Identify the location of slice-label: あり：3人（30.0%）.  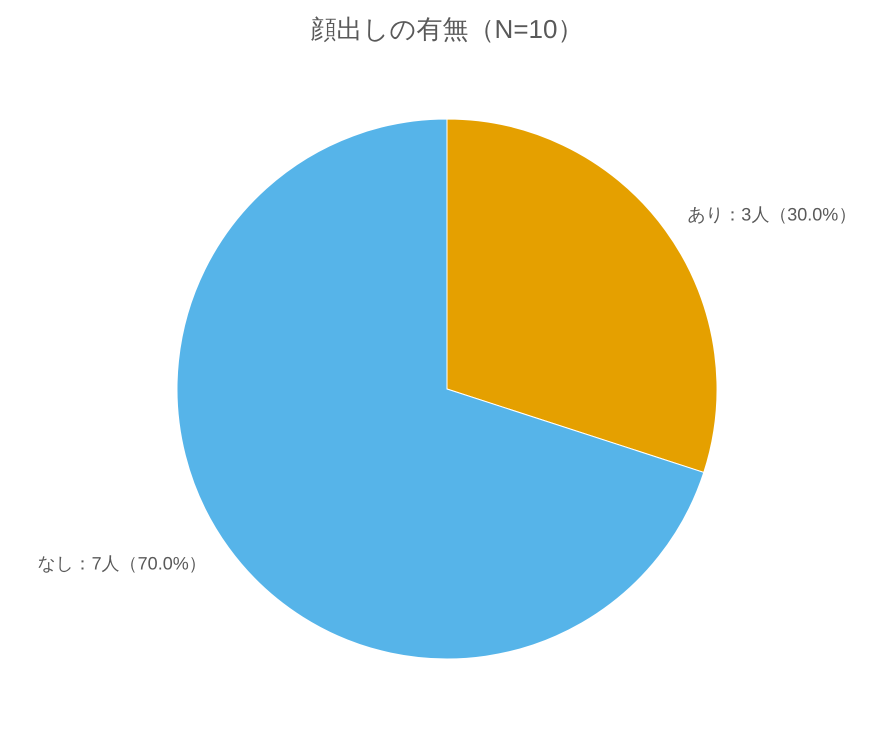
(771, 214).